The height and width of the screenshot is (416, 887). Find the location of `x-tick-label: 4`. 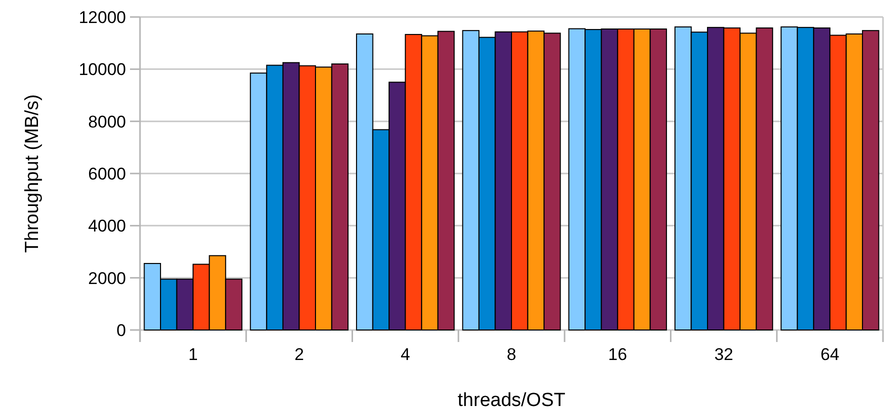

x-tick-label: 4 is located at coordinates (405, 354).